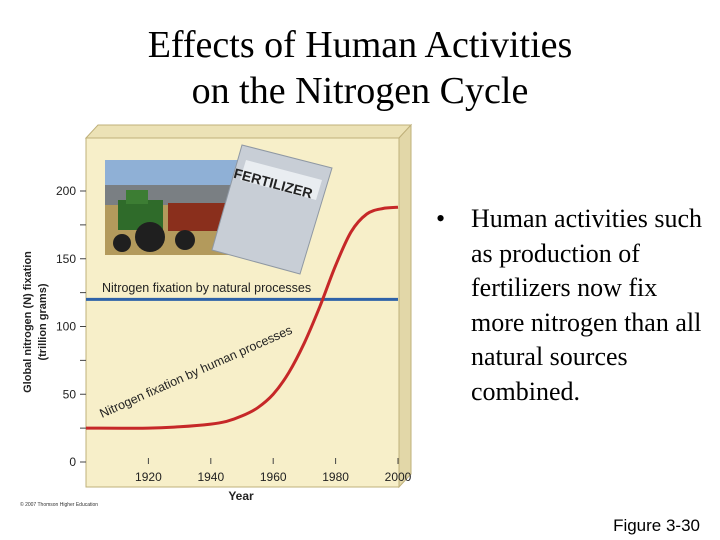 This screenshot has width=720, height=540. What do you see at coordinates (206, 288) in the screenshot?
I see `series-label-natural: Nitrogen fixation by natural processes` at bounding box center [206, 288].